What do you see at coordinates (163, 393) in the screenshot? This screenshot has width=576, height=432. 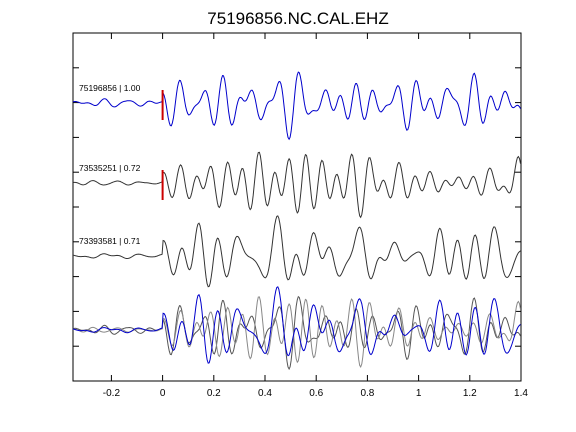 I see `x-tick-label: 0` at bounding box center [163, 393].